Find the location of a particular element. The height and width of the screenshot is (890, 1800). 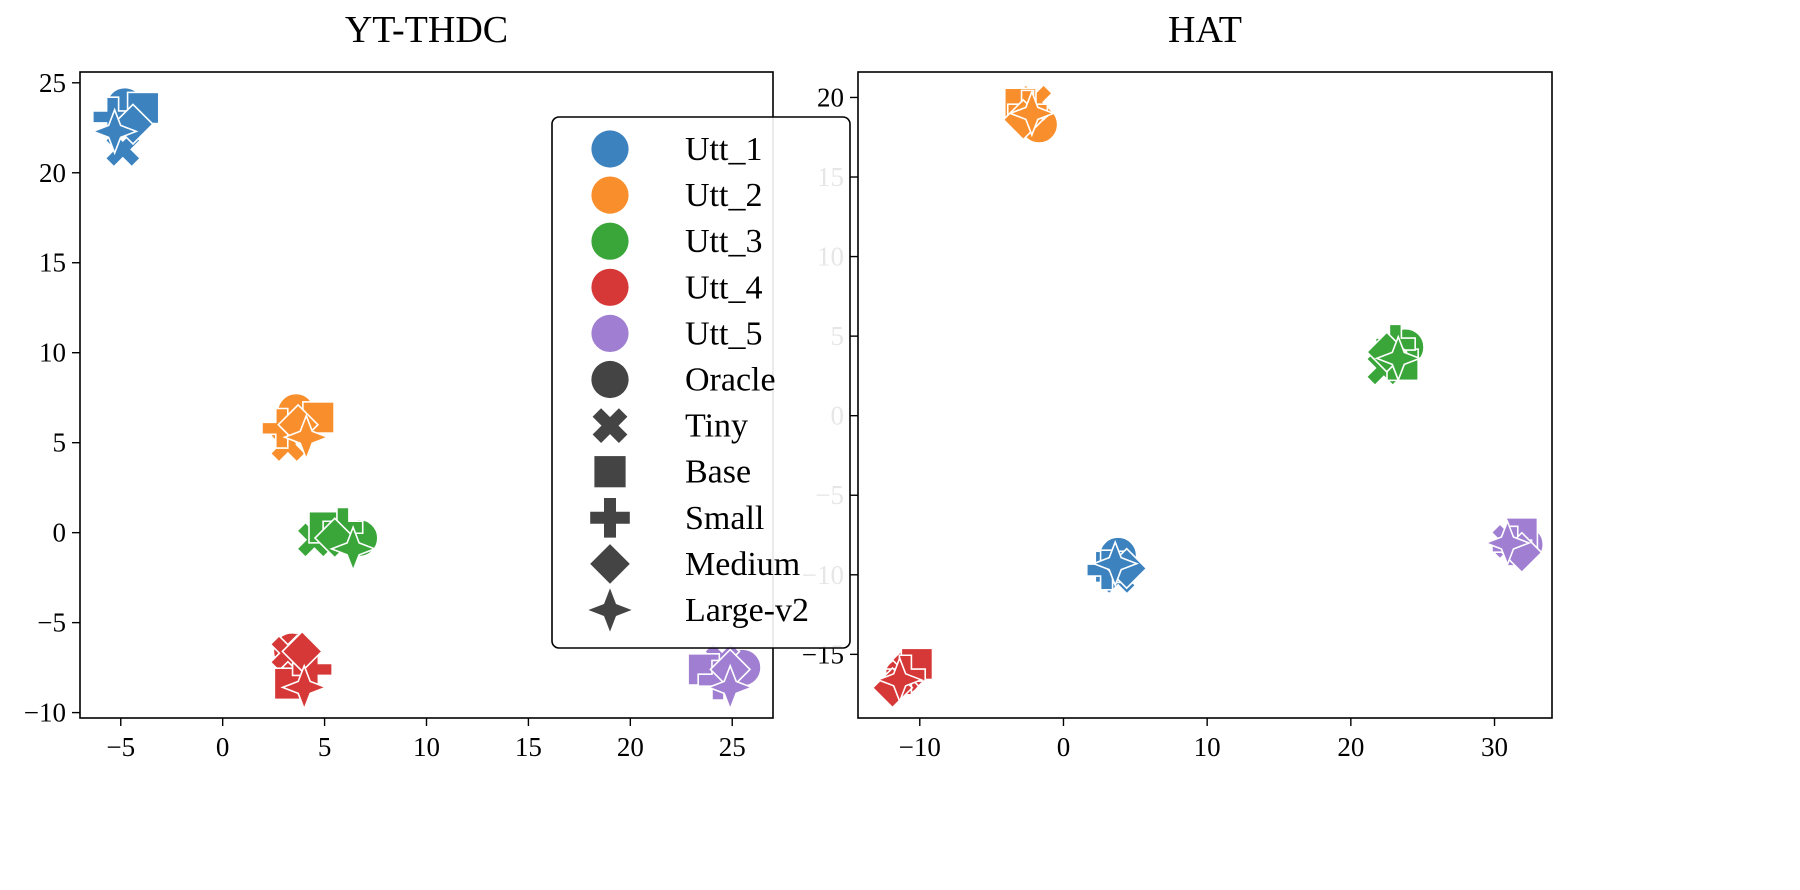

x-tick-label-yt-thdc: 10 is located at coordinates (426, 747).